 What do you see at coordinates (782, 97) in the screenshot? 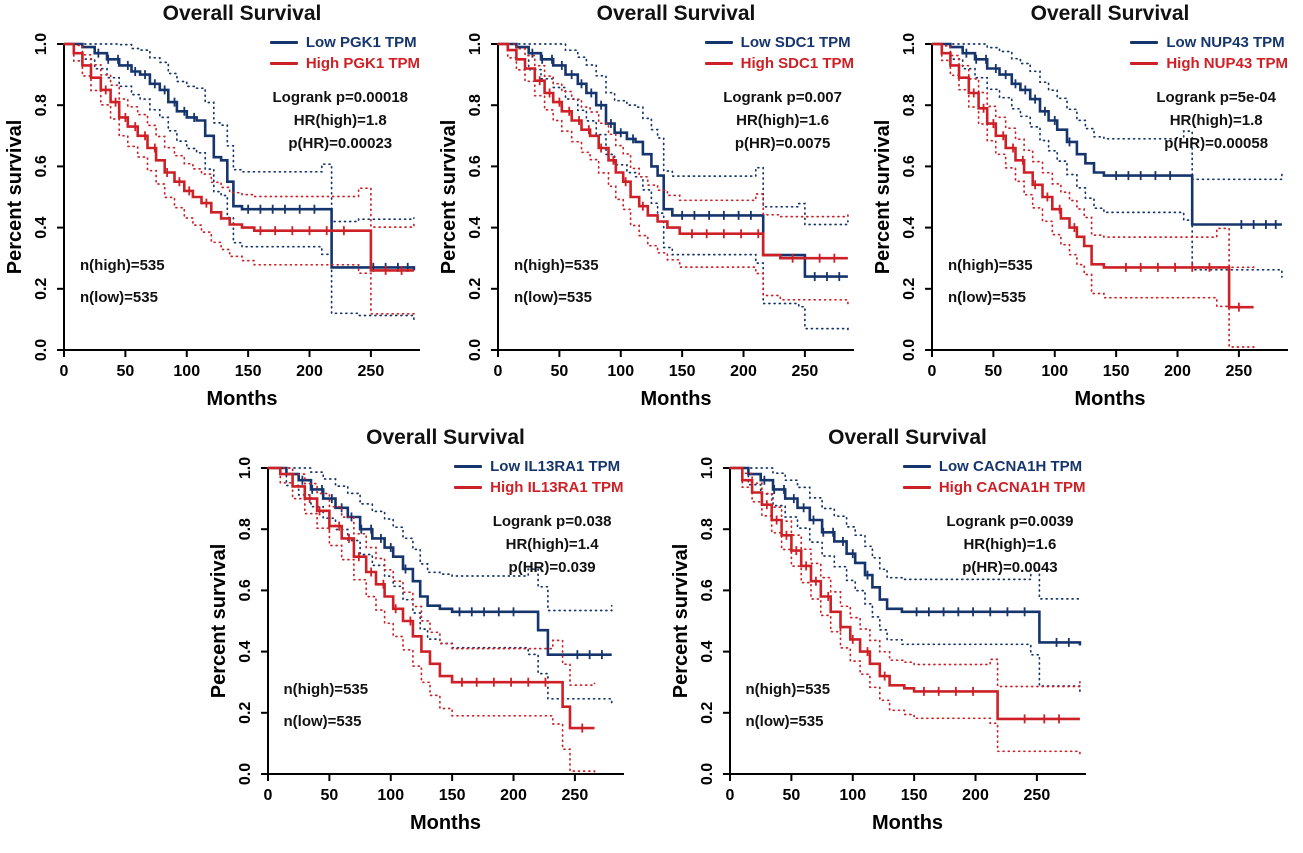
I see `logrank-p-value: Logrank p=0.007` at bounding box center [782, 97].